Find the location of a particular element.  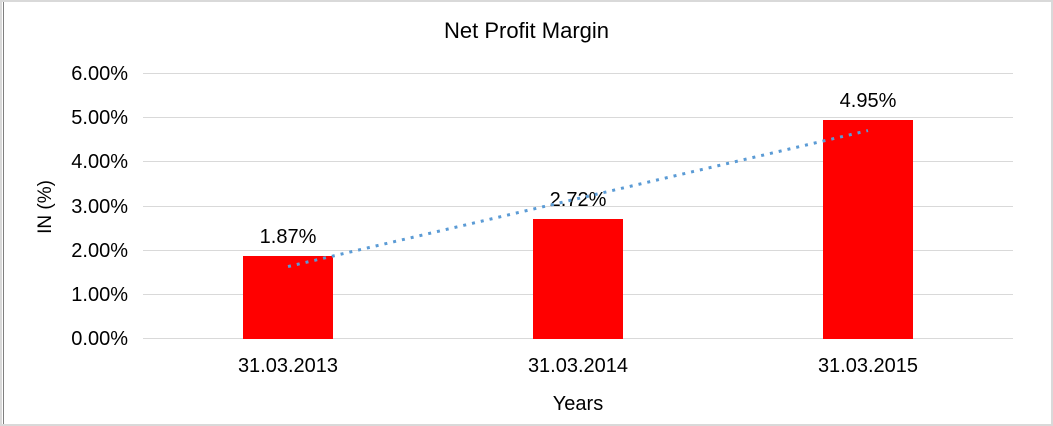

x-category-label: 31.03.2015 is located at coordinates (868, 366).